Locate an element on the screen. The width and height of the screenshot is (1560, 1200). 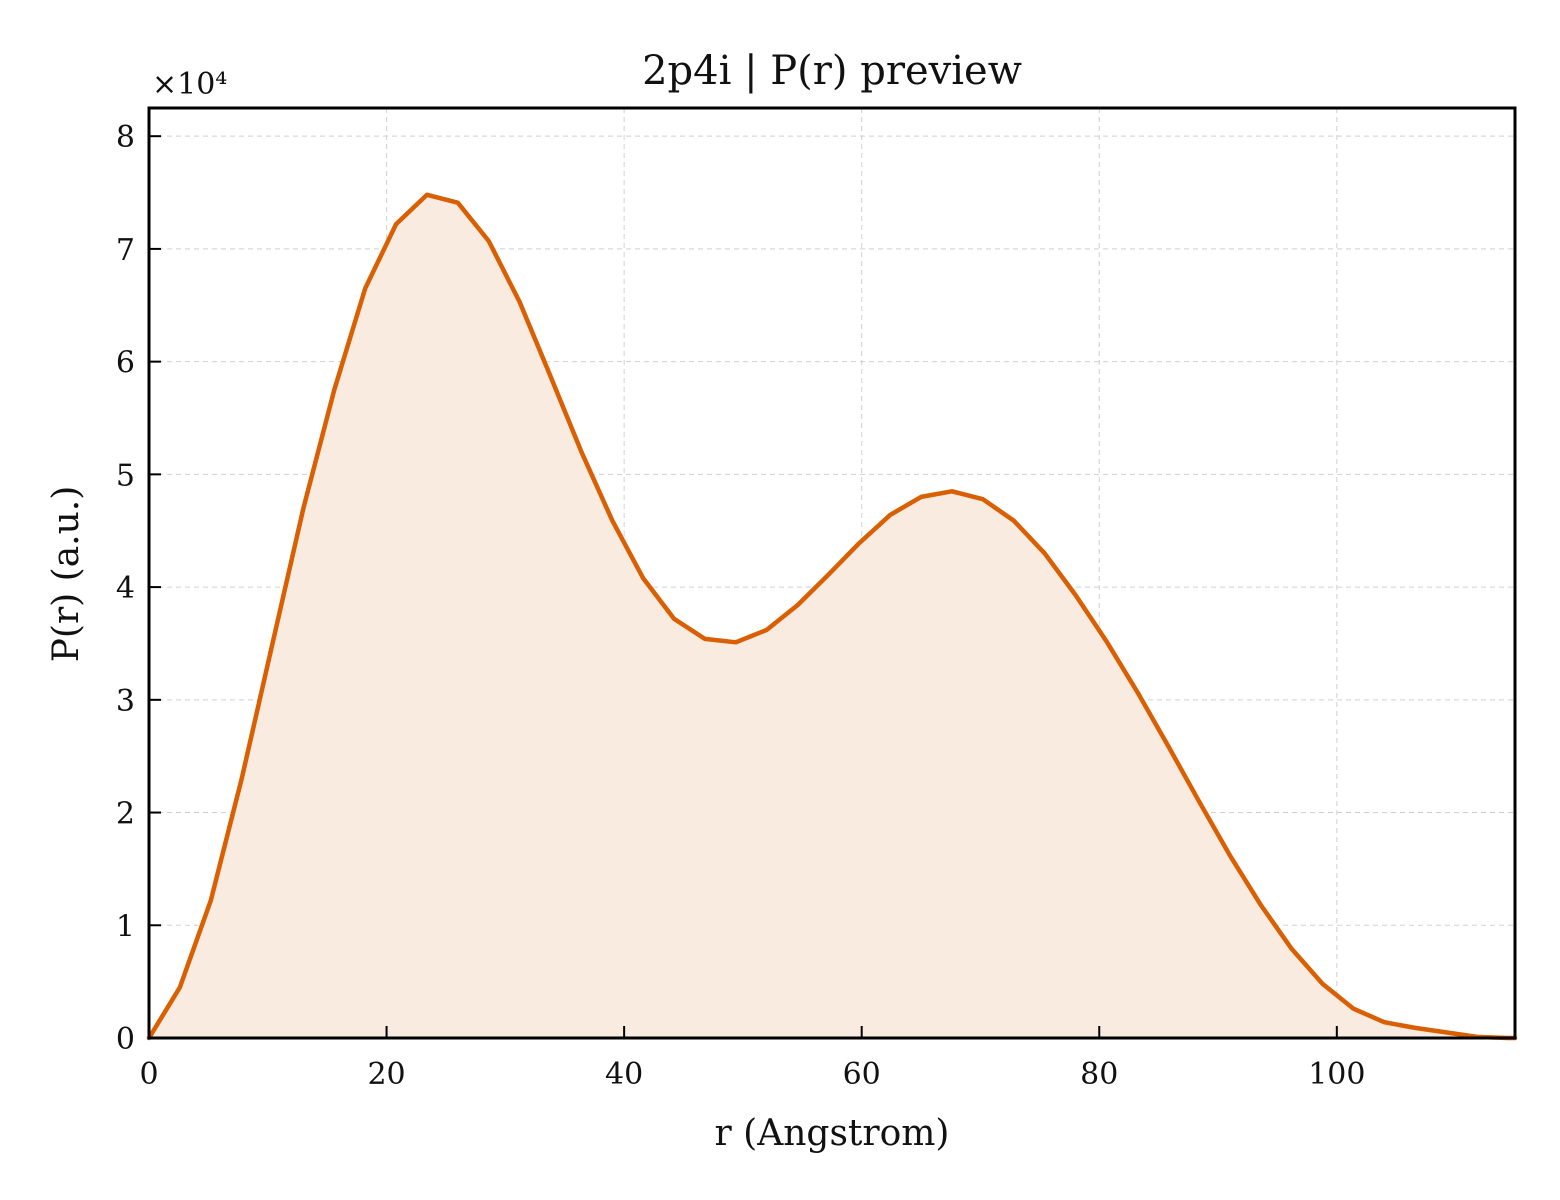
x-tick-label: 80 is located at coordinates (1099, 1074).